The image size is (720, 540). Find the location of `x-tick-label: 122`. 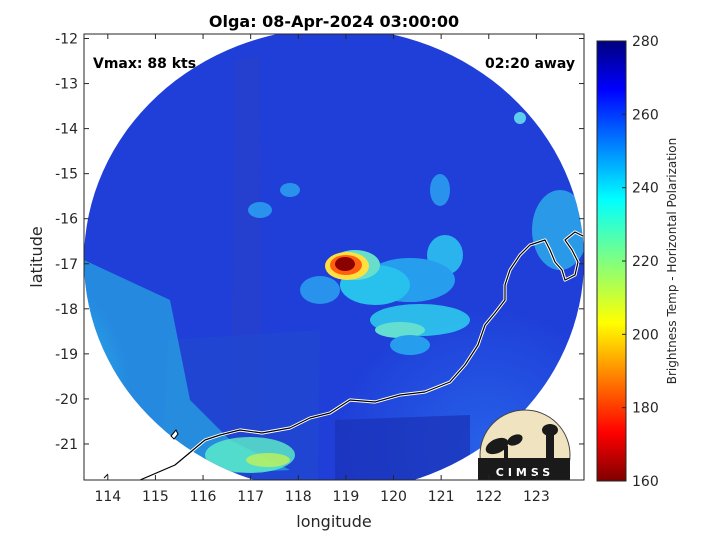

x-tick-label: 122 is located at coordinates (488, 497).